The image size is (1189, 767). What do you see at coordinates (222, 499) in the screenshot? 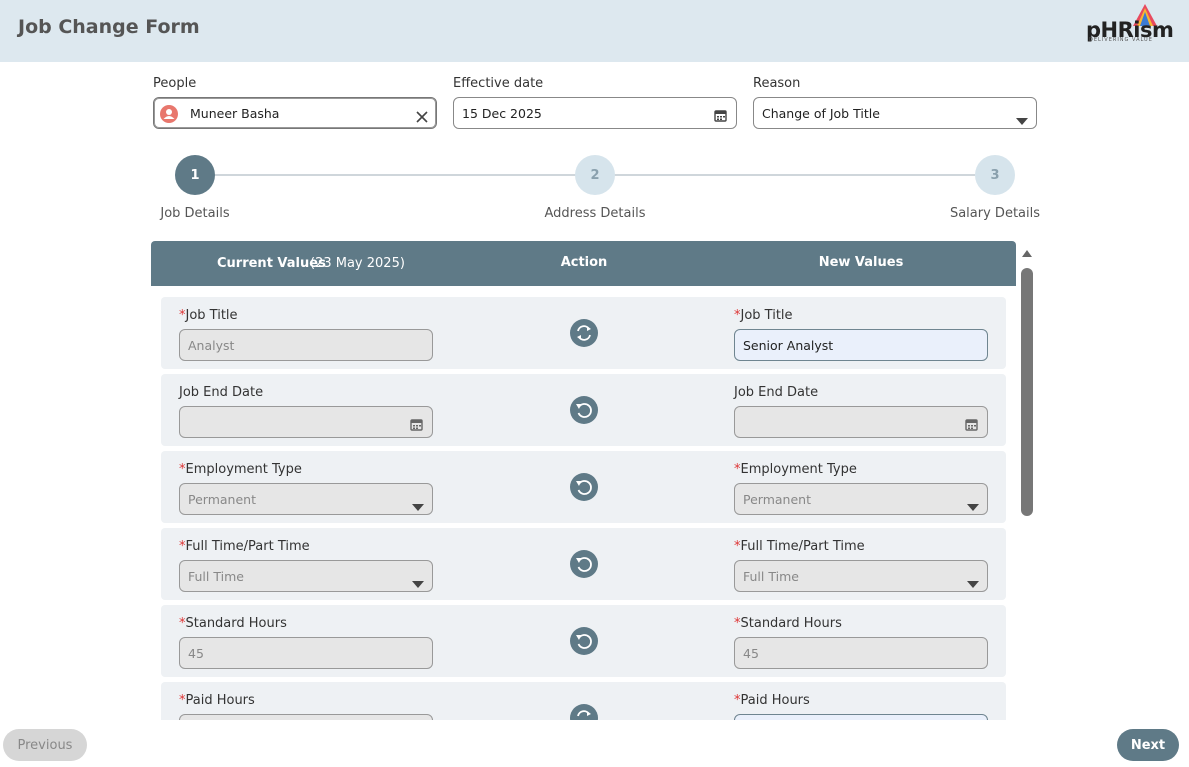
I see `current-value: Permanent` at bounding box center [222, 499].